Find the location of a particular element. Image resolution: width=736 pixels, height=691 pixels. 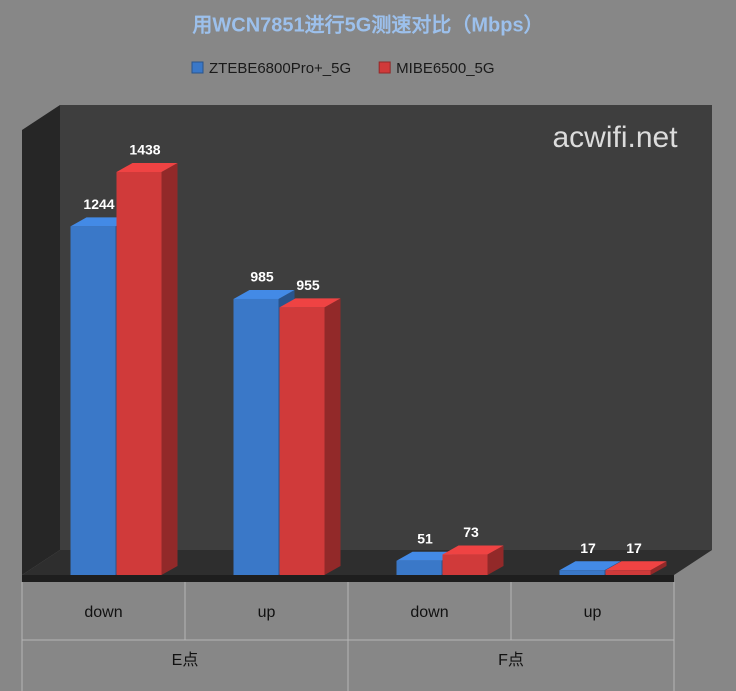

data-label: 51 is located at coordinates (425, 538).